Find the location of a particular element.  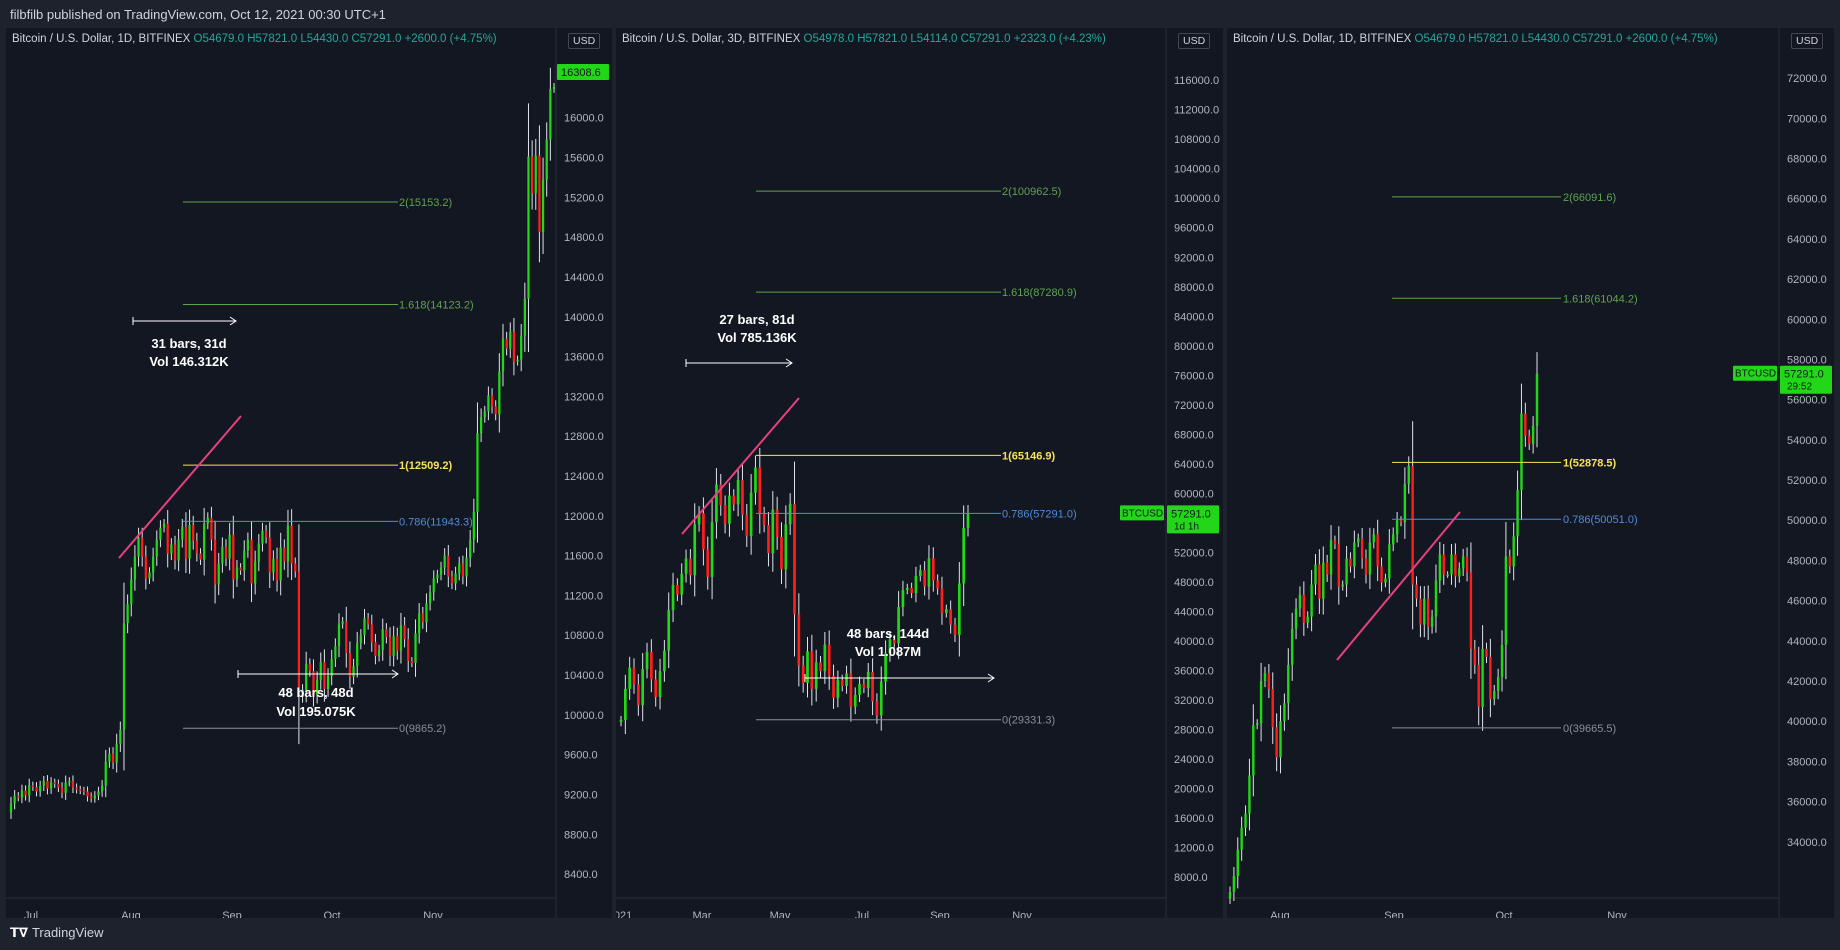

x-tick-label: Aug is located at coordinates (1280, 914).